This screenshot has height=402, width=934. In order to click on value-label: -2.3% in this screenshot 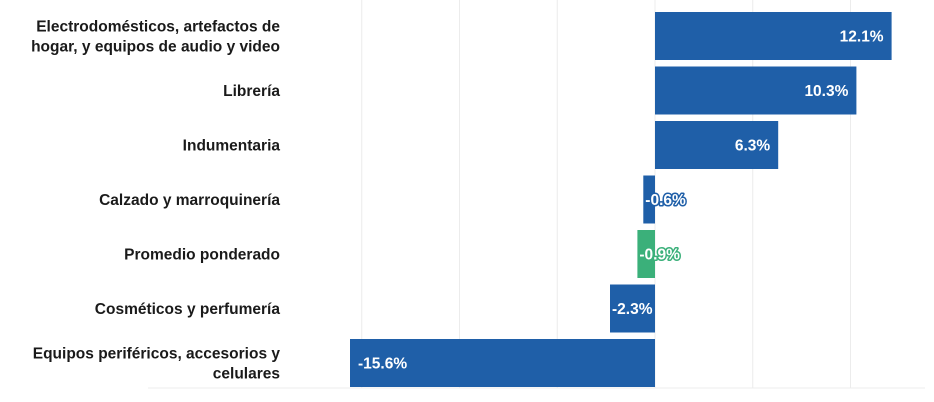, I will do `click(632, 309)`.